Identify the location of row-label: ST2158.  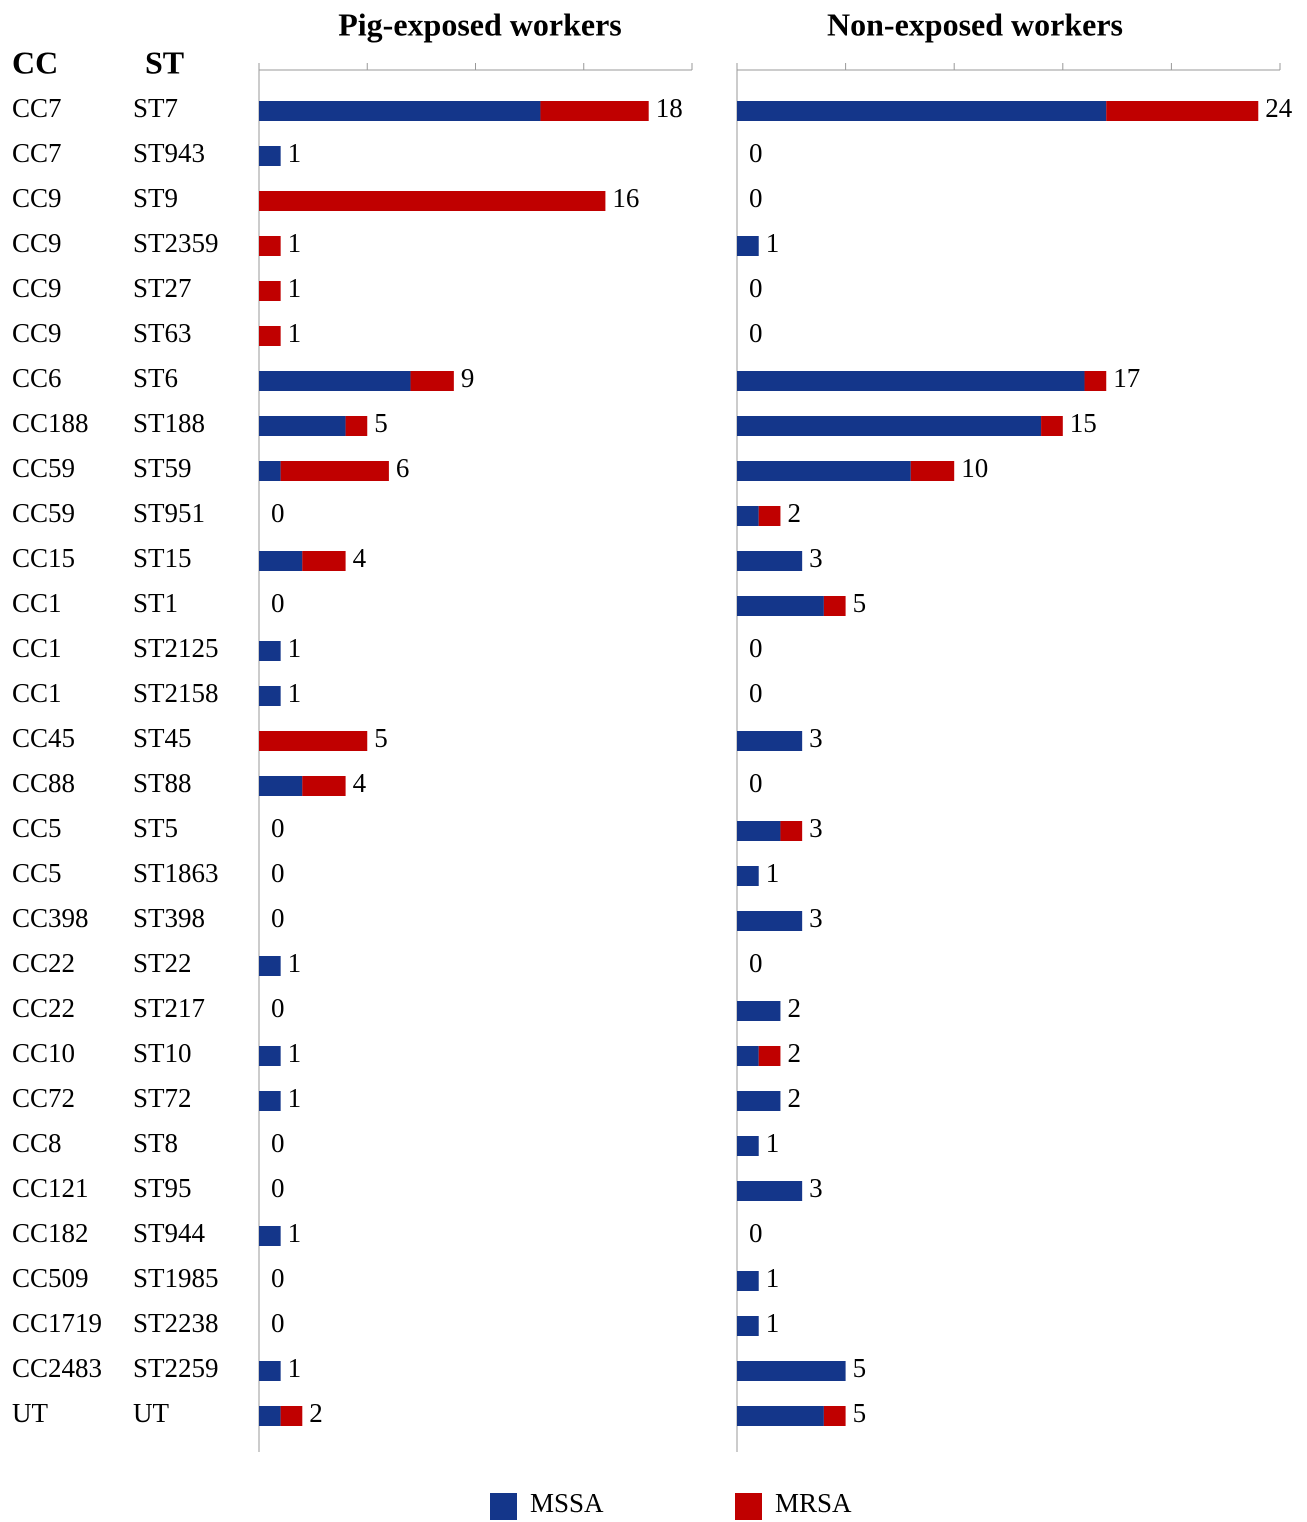
(176, 693).